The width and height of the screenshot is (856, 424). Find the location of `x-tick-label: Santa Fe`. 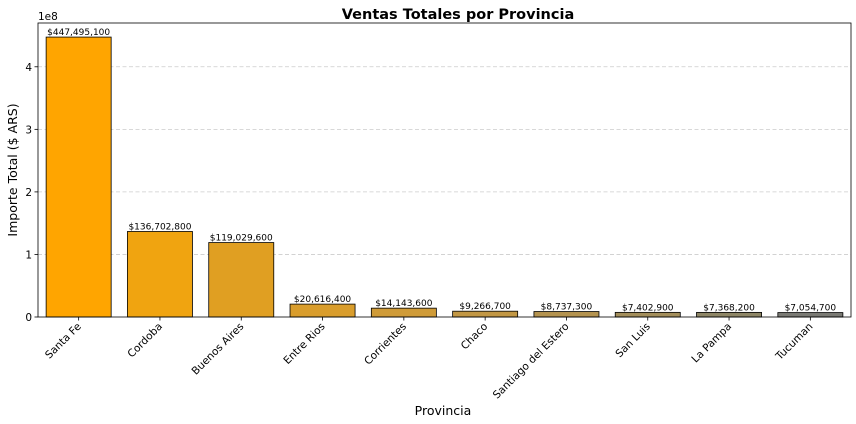

x-tick-label: Santa Fe is located at coordinates (63, 341).